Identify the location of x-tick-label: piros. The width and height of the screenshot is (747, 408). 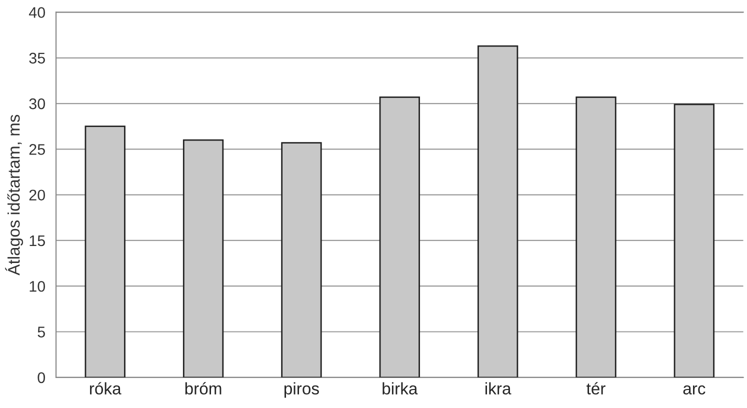
(301, 390).